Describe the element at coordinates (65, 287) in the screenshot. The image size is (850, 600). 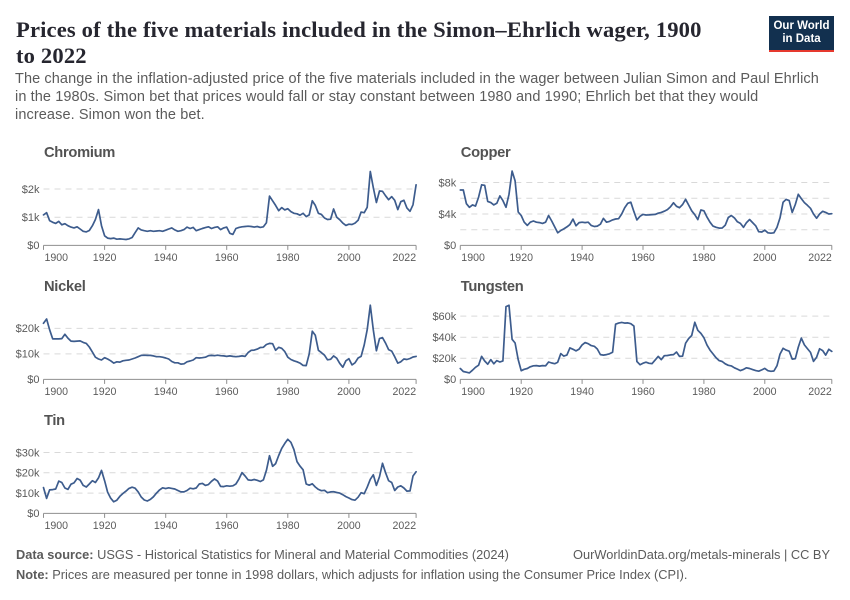
I see `svg-text: Nickel` at that location.